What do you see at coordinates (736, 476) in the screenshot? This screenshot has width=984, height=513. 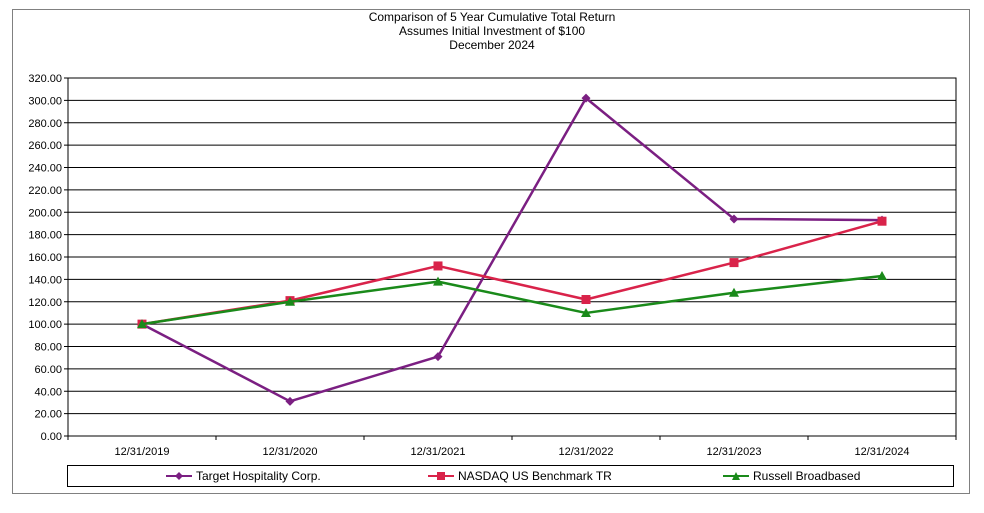 I see `legend-marker-triangle` at bounding box center [736, 476].